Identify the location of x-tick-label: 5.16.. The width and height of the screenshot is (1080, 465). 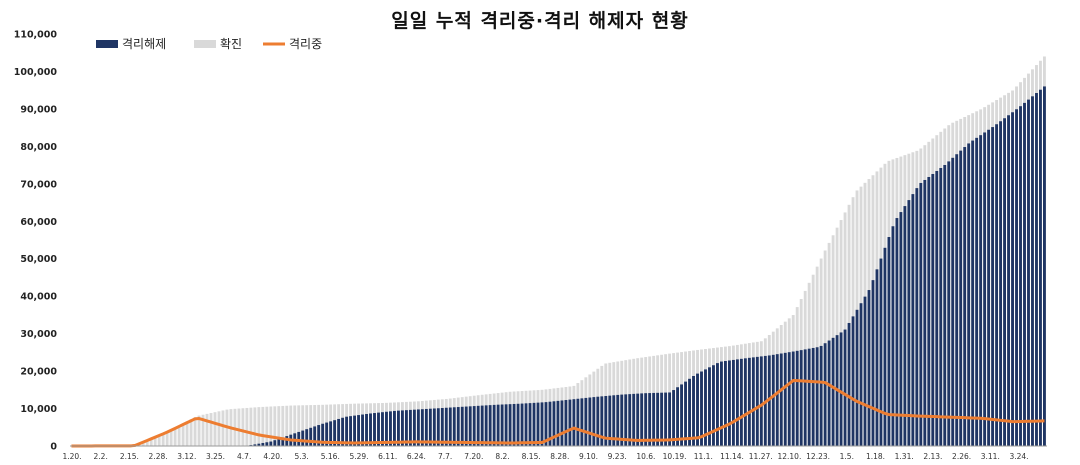
(330, 456).